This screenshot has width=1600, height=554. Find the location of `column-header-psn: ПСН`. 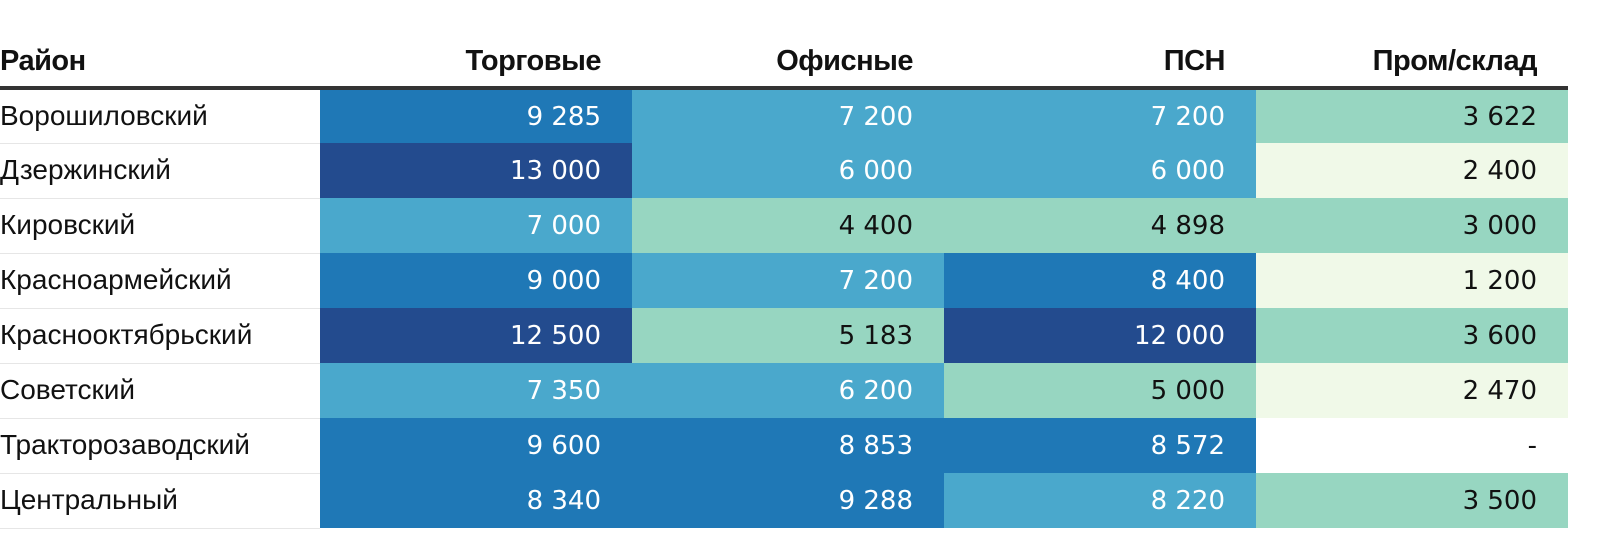

column-header-psn: ПСН is located at coordinates (1100, 45).